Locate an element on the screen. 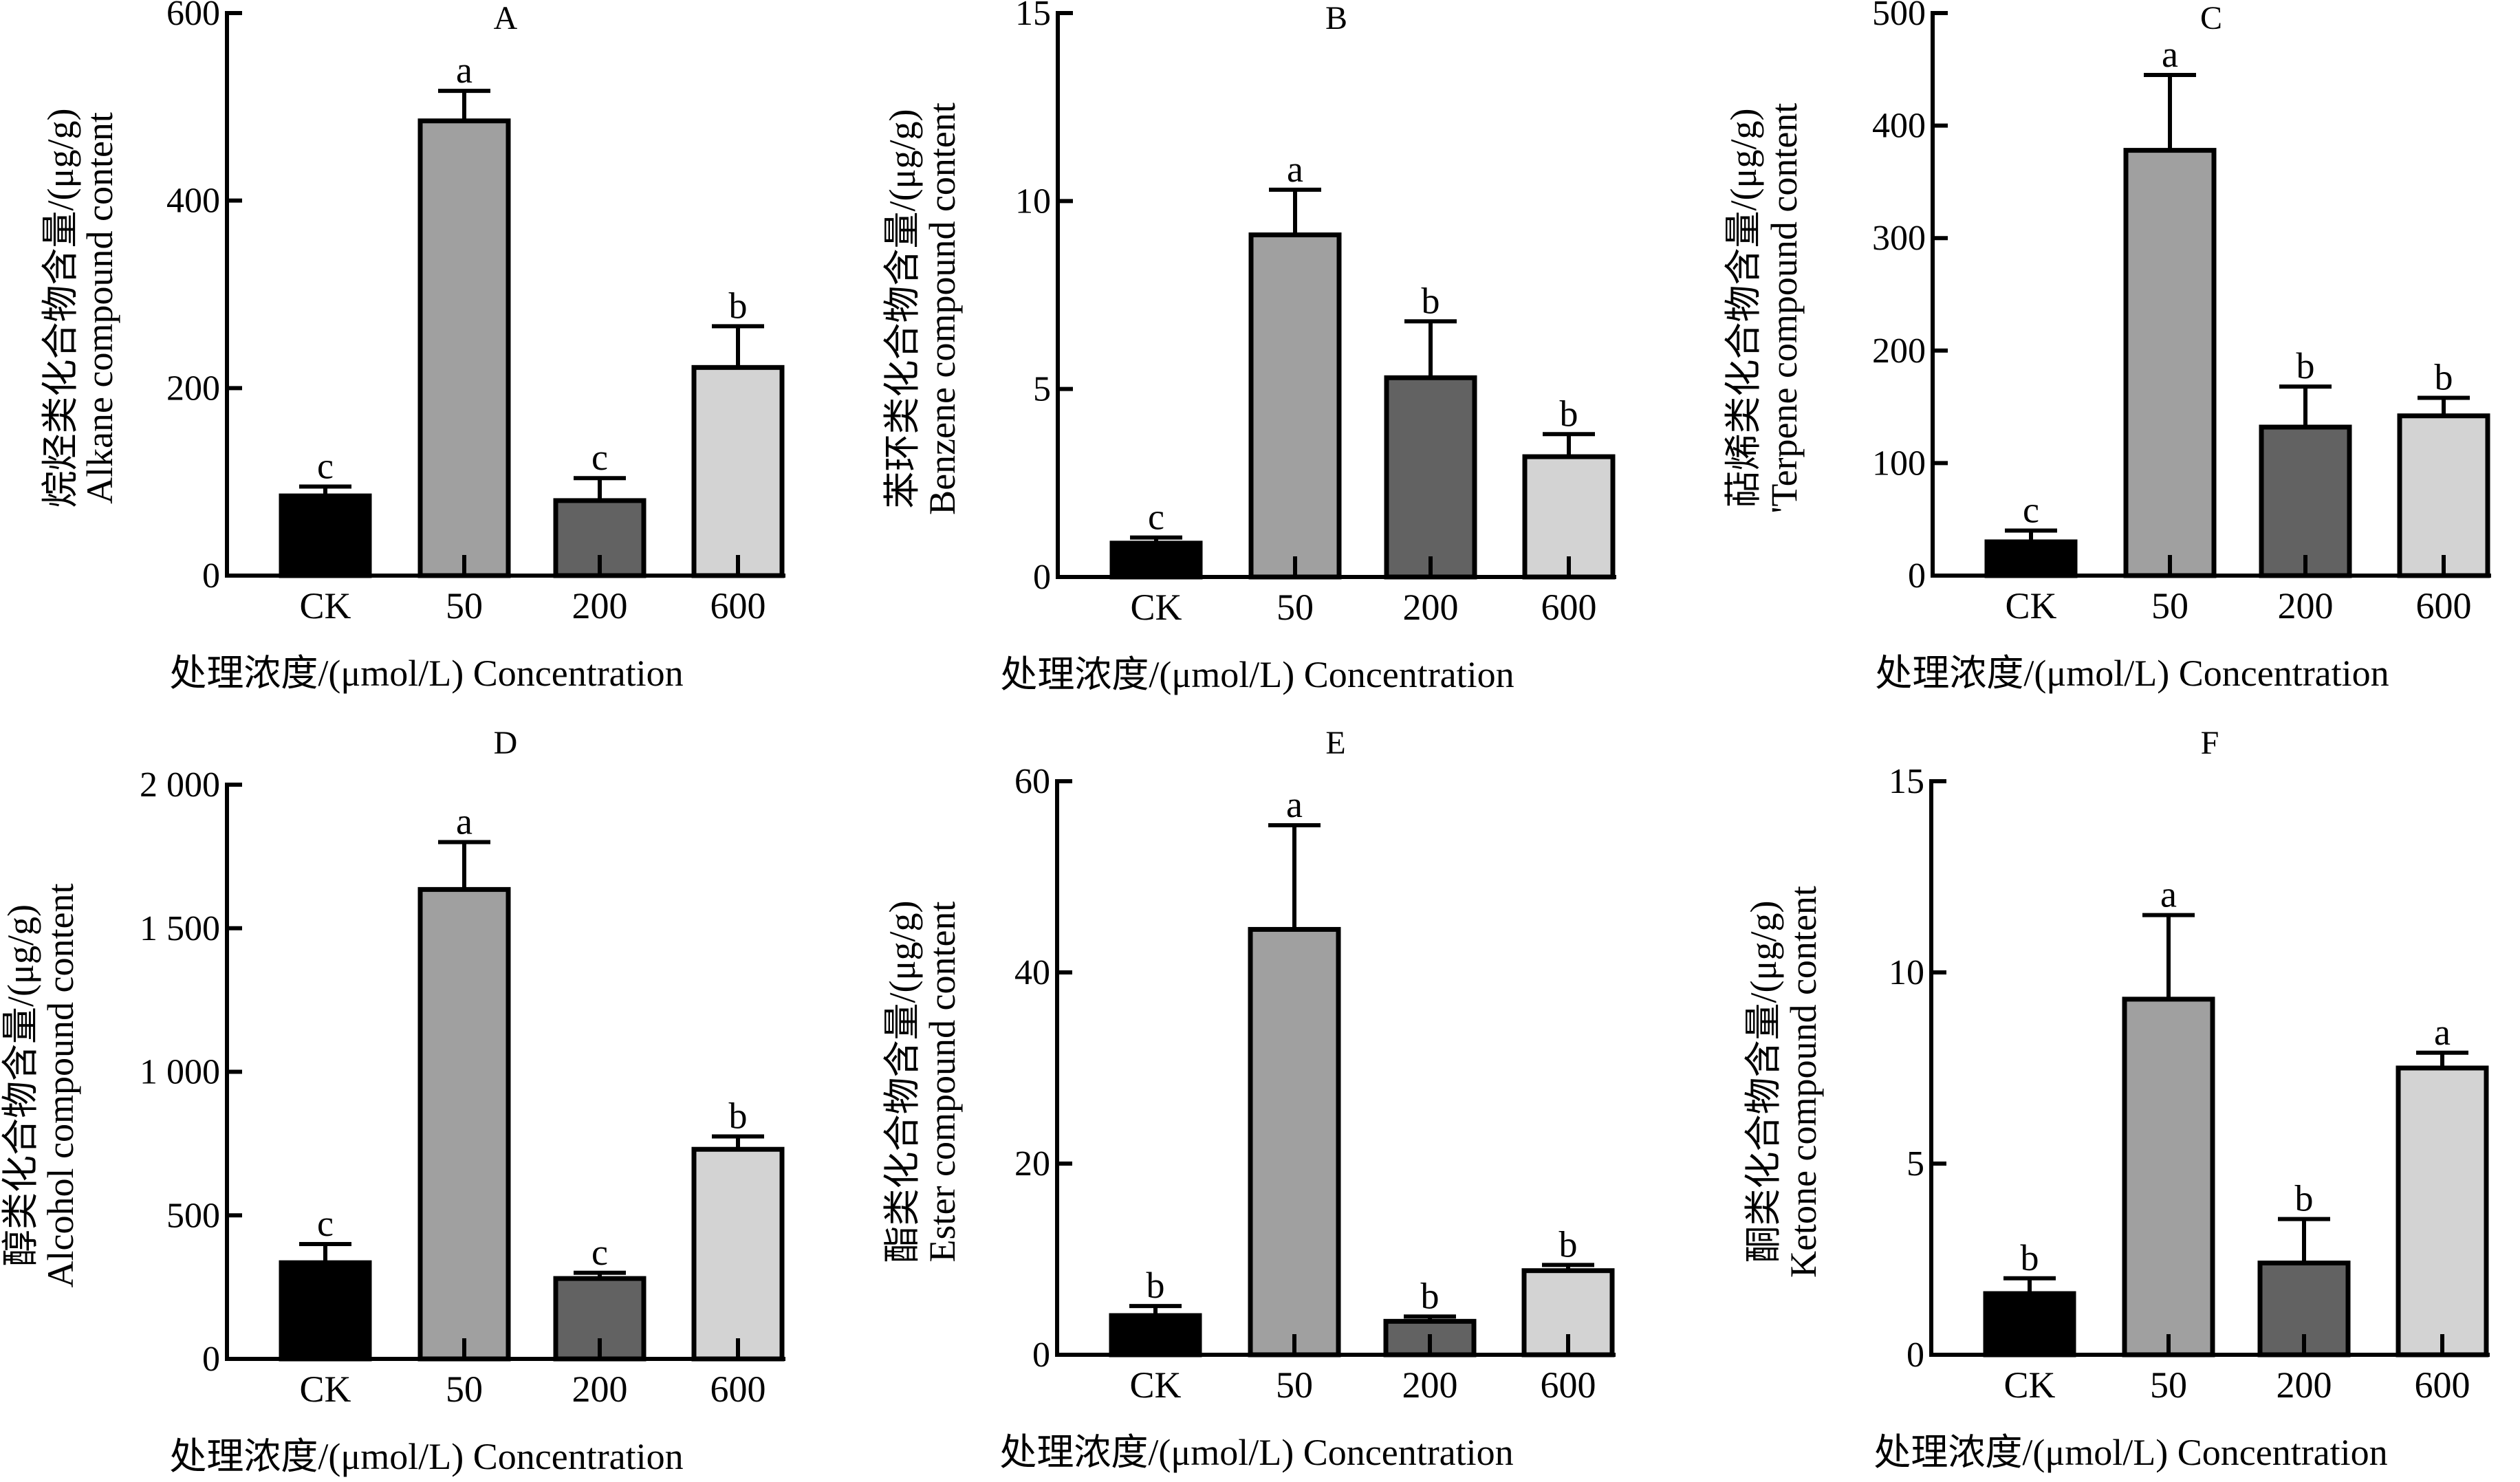  y-axis-title-en: 'Terpene compound content is located at coordinates (1784, 308).